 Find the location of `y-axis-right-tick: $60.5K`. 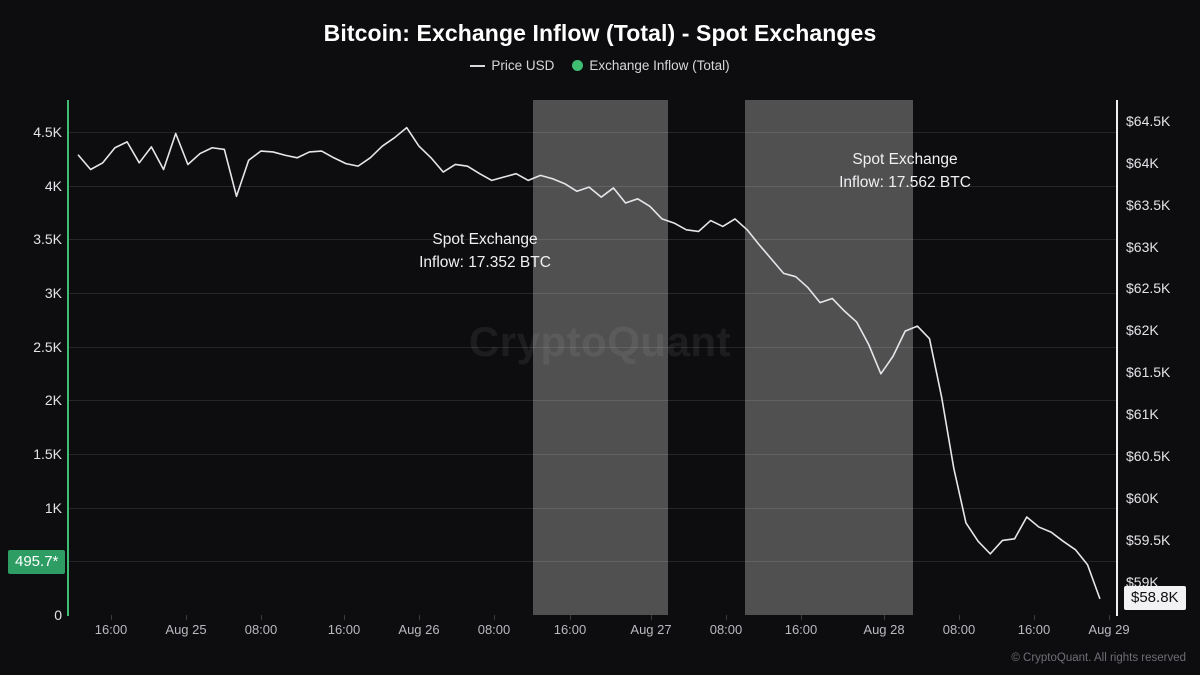

y-axis-right-tick: $60.5K is located at coordinates (1148, 455).